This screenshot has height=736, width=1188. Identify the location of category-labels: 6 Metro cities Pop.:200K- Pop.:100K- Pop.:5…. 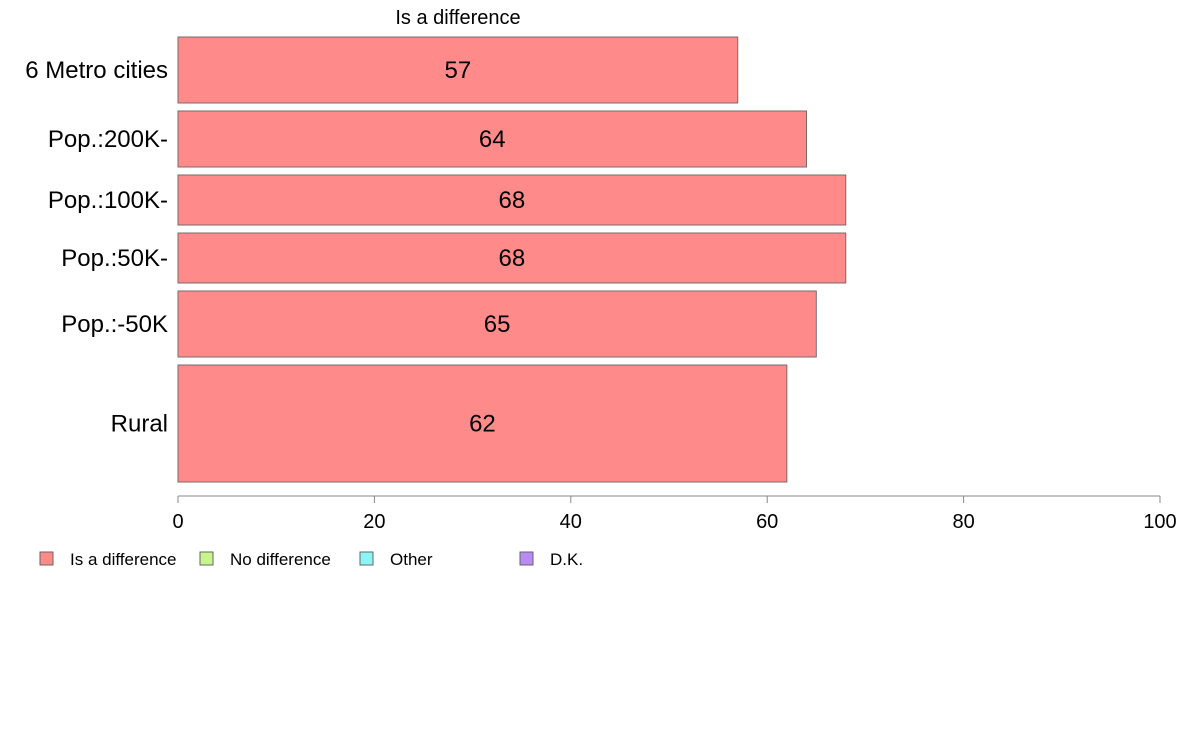
(96, 247).